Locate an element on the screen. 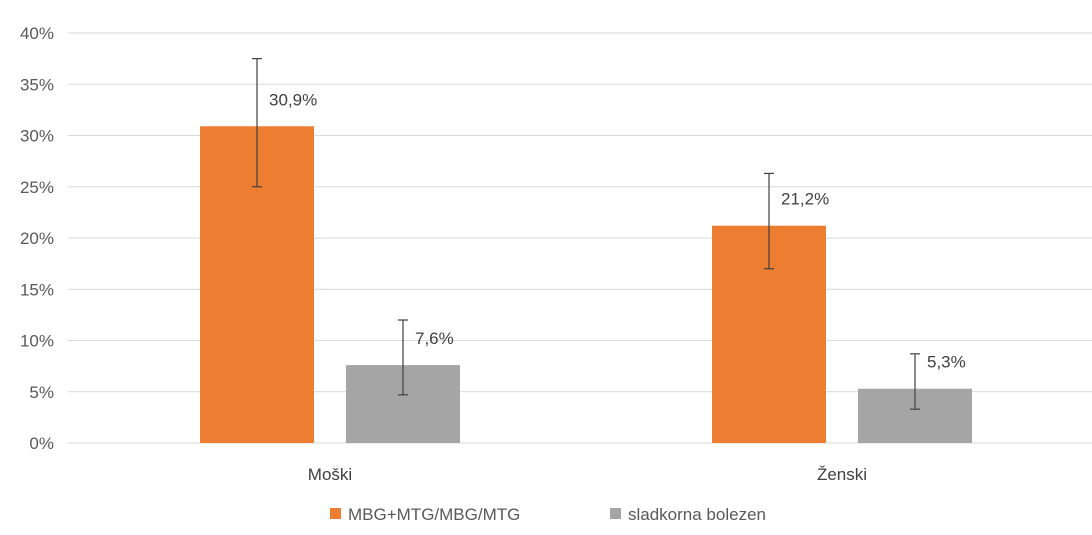 The width and height of the screenshot is (1092, 535). x-category-label: Ženski is located at coordinates (842, 474).